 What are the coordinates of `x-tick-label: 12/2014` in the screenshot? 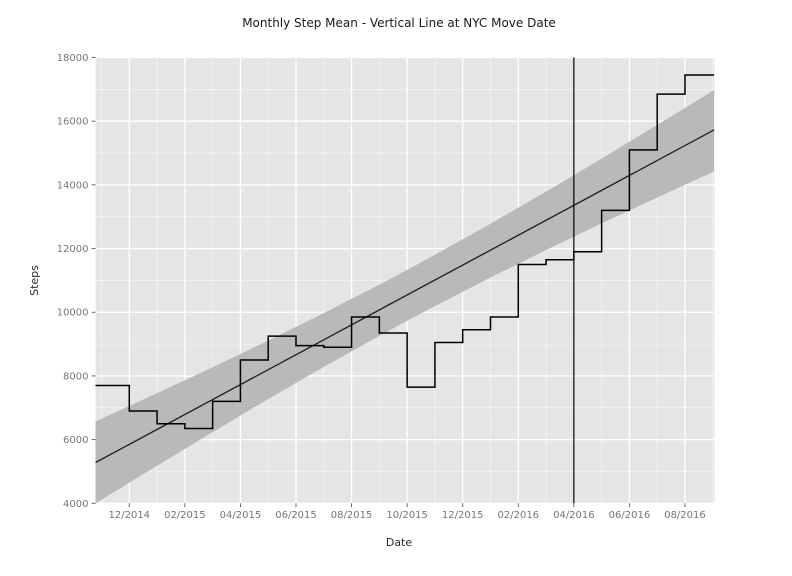 It's located at (130, 515).